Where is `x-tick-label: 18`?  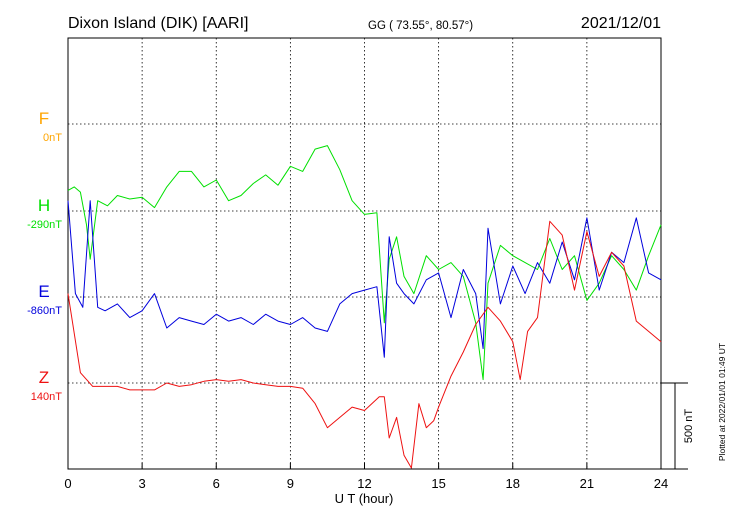
x-tick-label: 18 is located at coordinates (513, 483).